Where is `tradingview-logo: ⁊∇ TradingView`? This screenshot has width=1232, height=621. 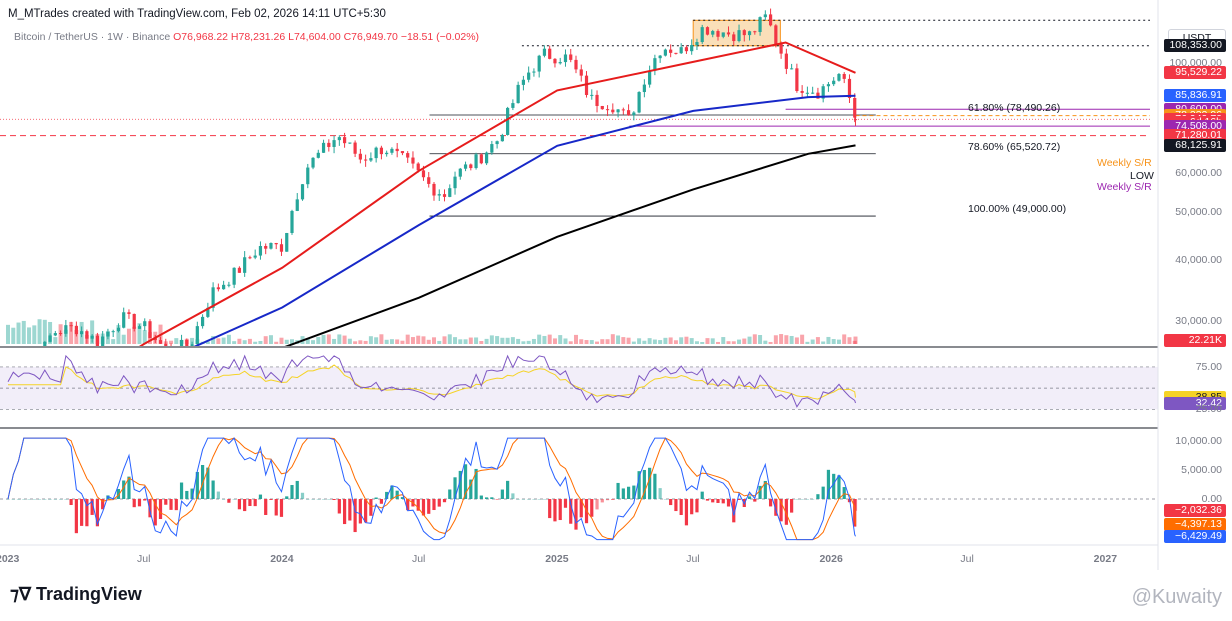 tradingview-logo: ⁊∇ TradingView is located at coordinates (76, 594).